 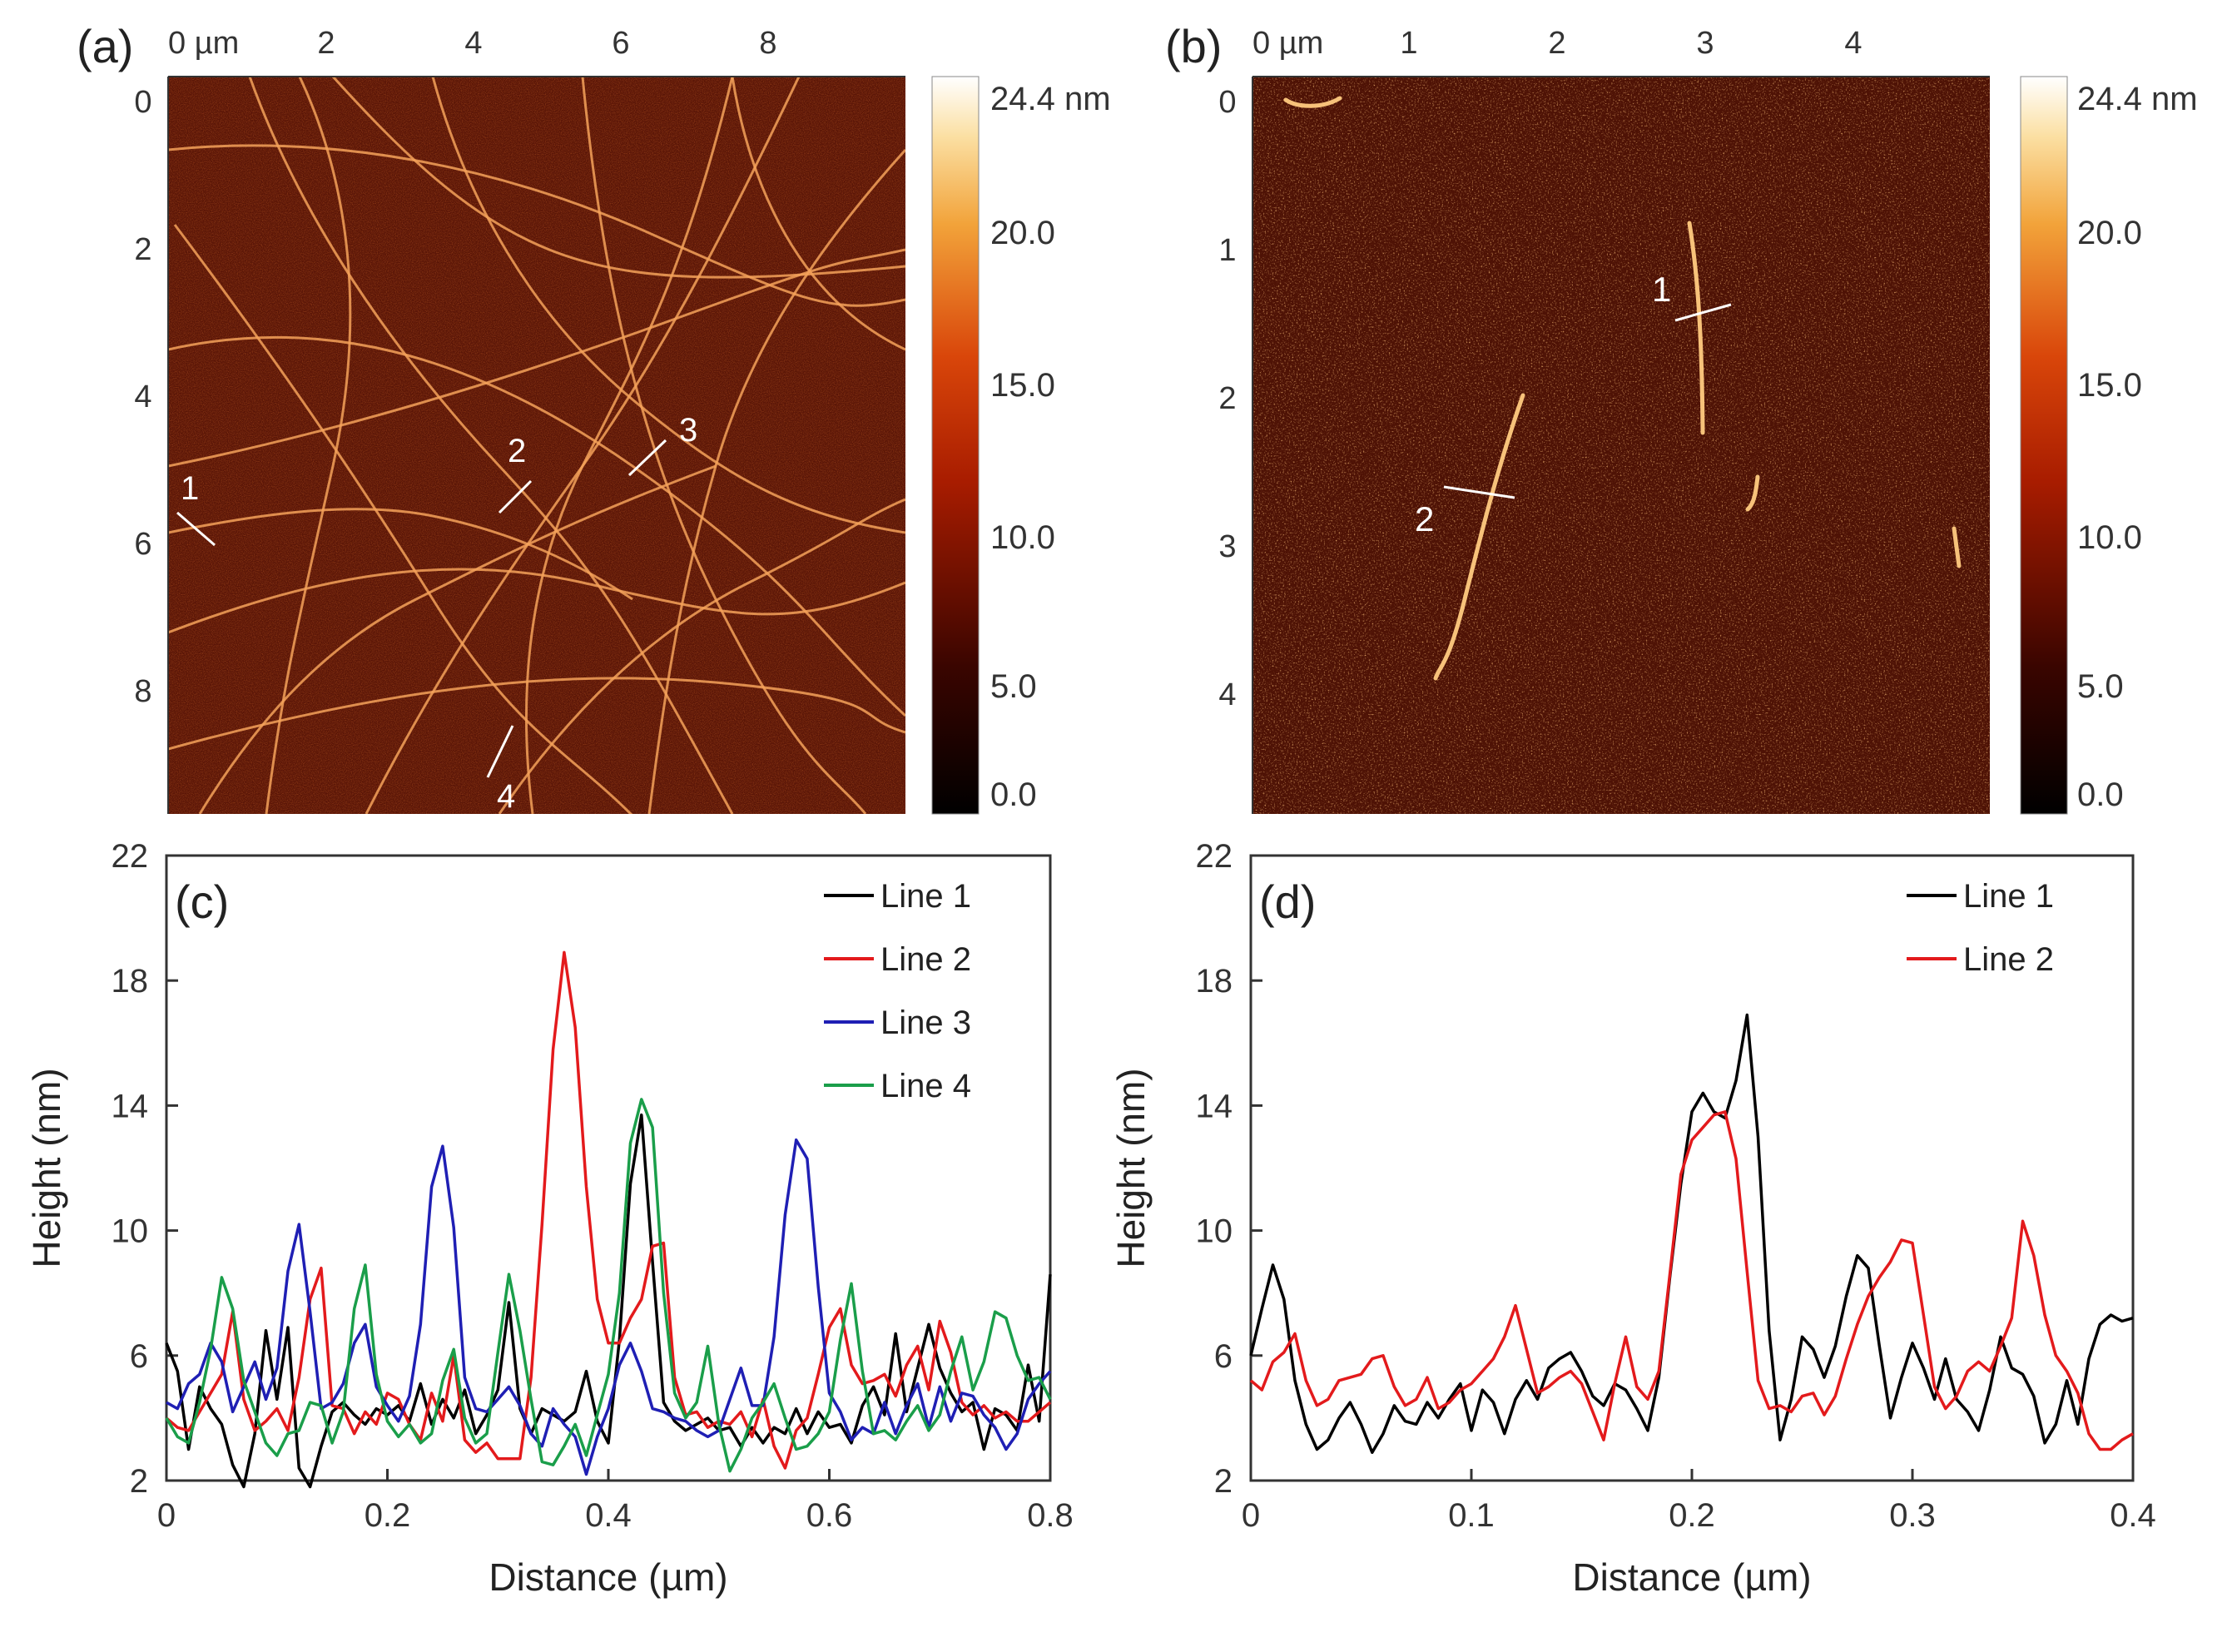 What do you see at coordinates (536, 51) in the screenshot?
I see `top-axis-a: 0 µm 2 4 6 8` at bounding box center [536, 51].